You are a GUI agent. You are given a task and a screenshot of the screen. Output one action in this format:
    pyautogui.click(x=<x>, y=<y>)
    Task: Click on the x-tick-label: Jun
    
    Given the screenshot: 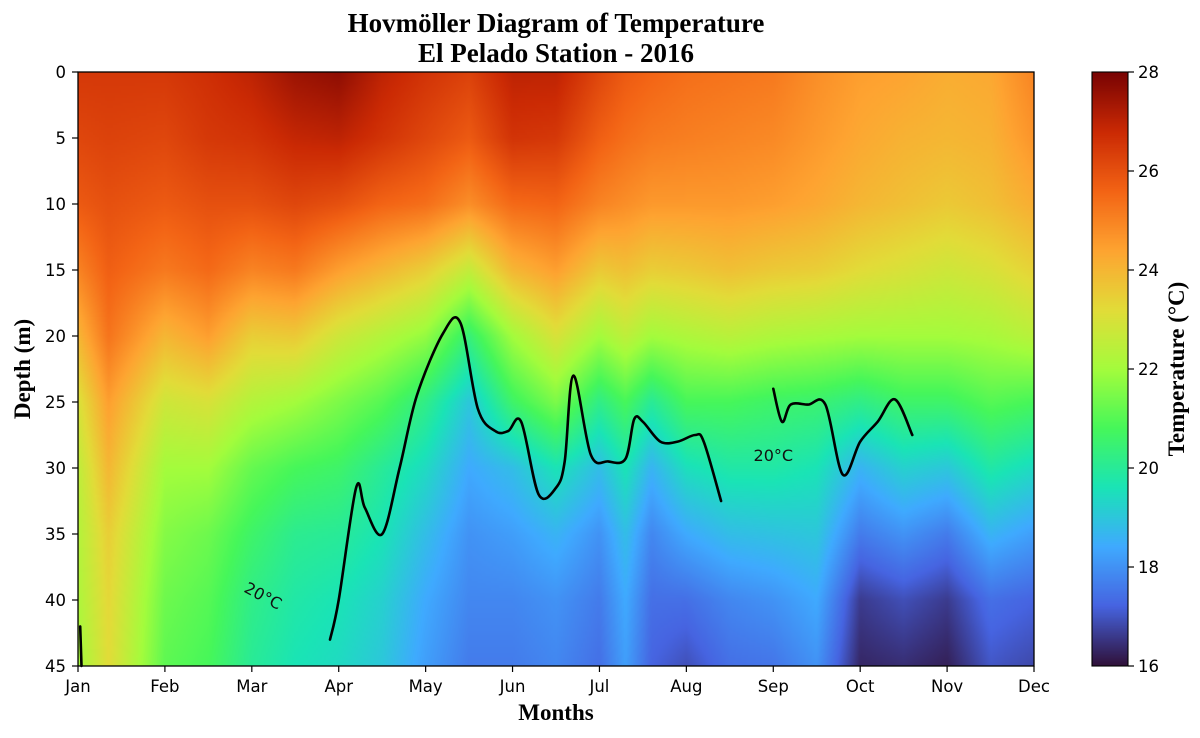 What is the action you would take?
    pyautogui.click(x=512, y=686)
    